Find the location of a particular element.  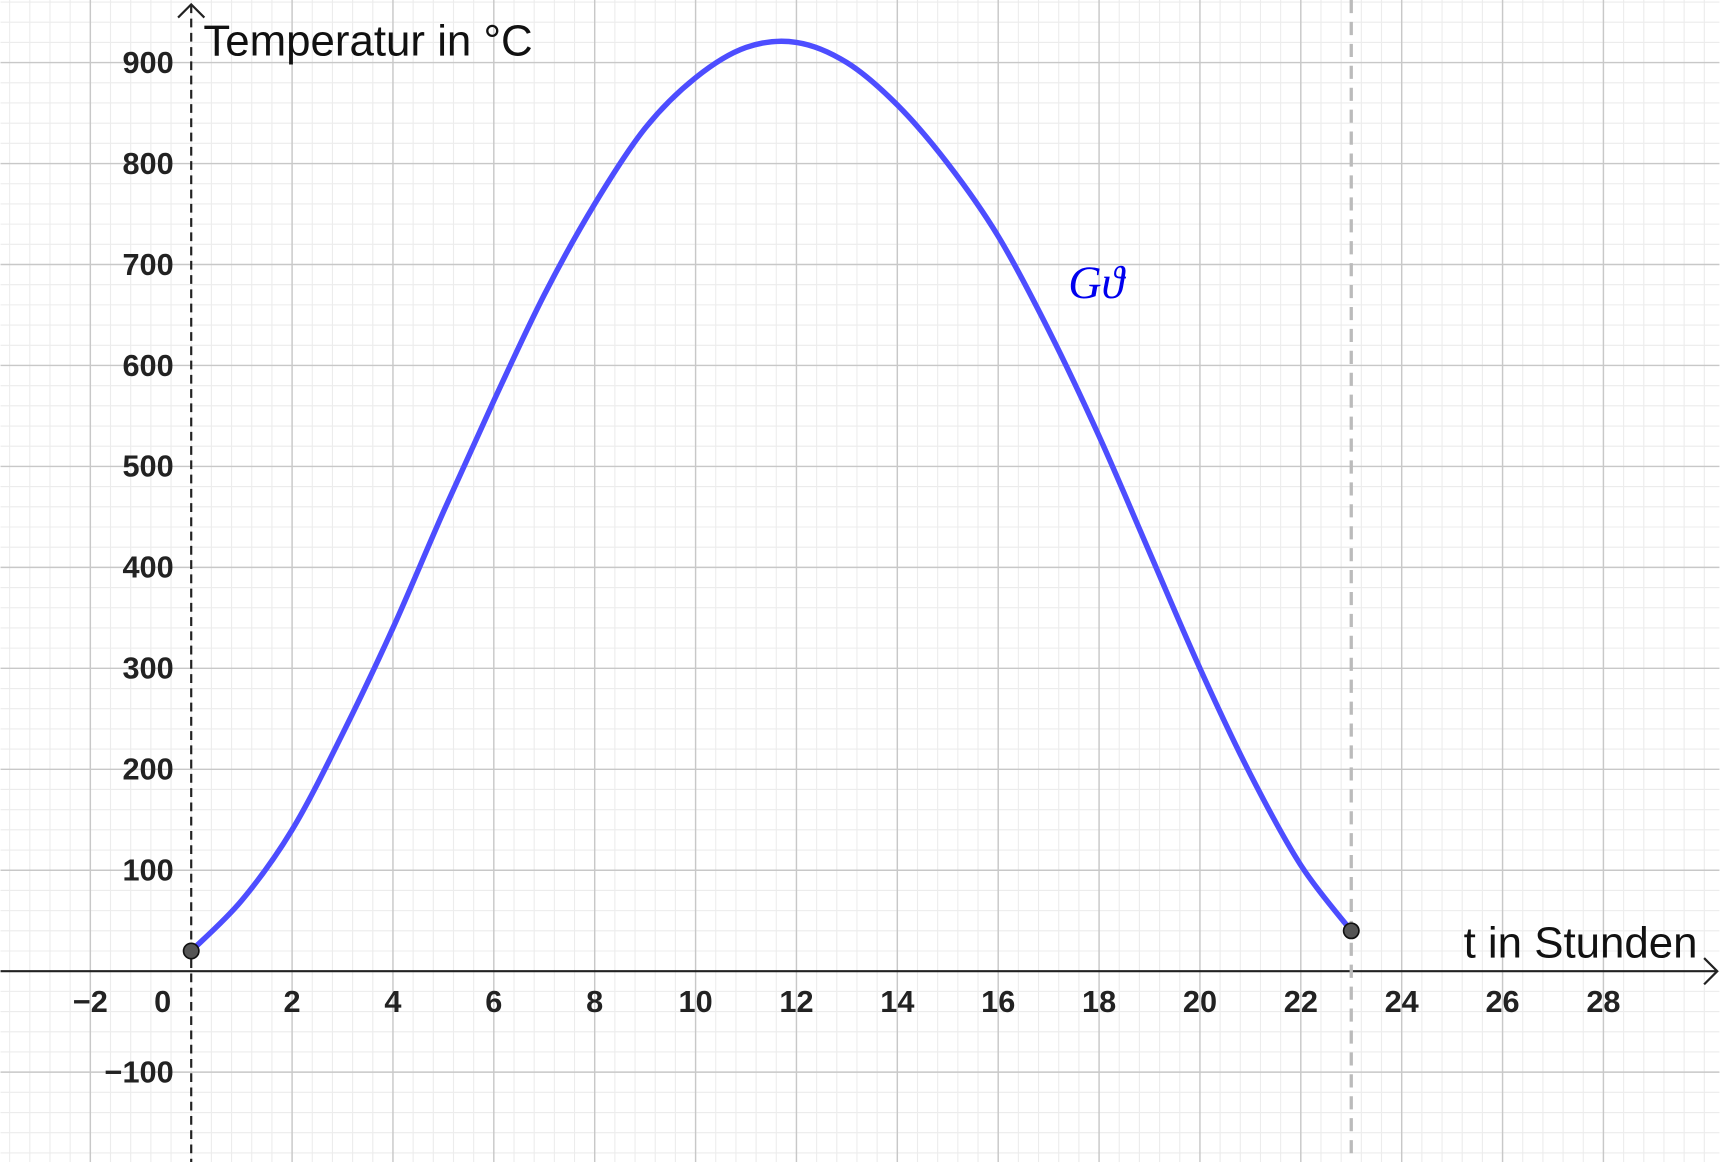

x-tick-label: −2 is located at coordinates (90, 1001).